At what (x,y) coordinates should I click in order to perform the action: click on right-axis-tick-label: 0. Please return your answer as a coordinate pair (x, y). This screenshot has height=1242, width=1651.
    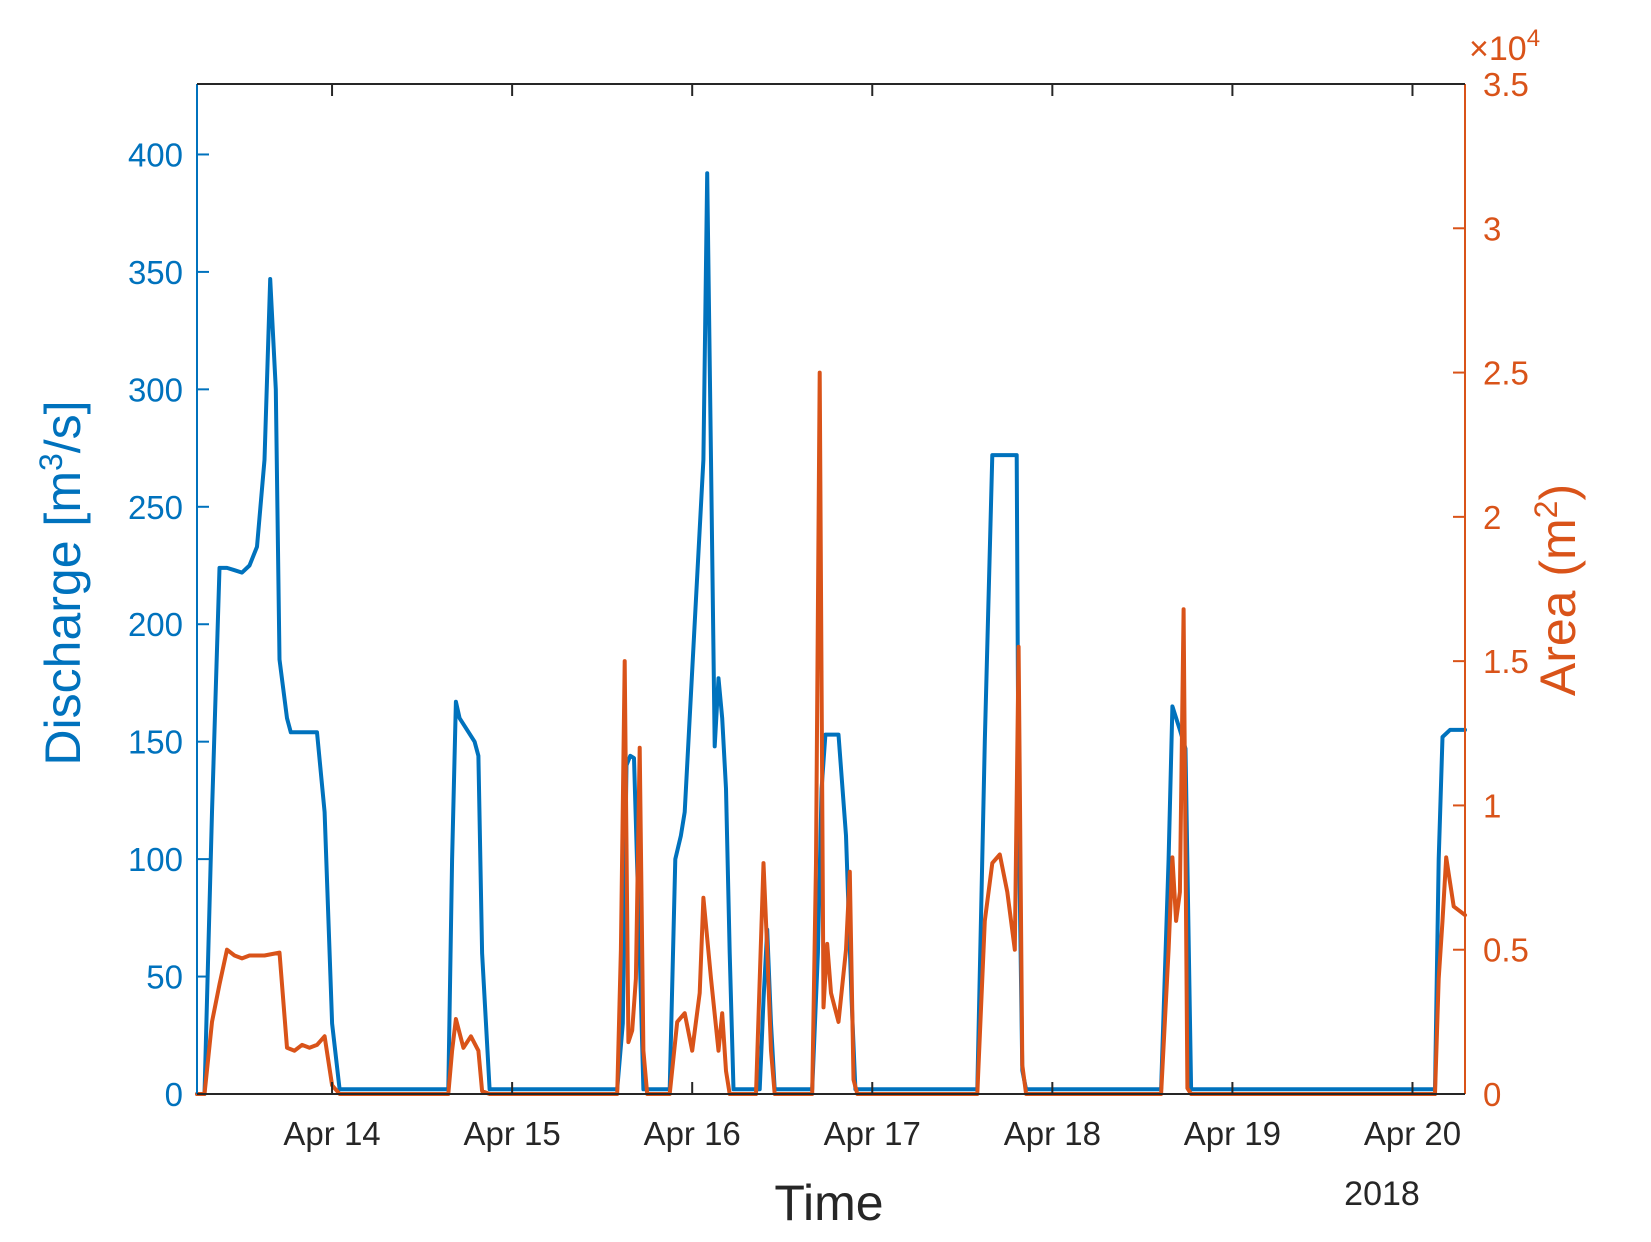
    Looking at the image, I should click on (1492, 1094).